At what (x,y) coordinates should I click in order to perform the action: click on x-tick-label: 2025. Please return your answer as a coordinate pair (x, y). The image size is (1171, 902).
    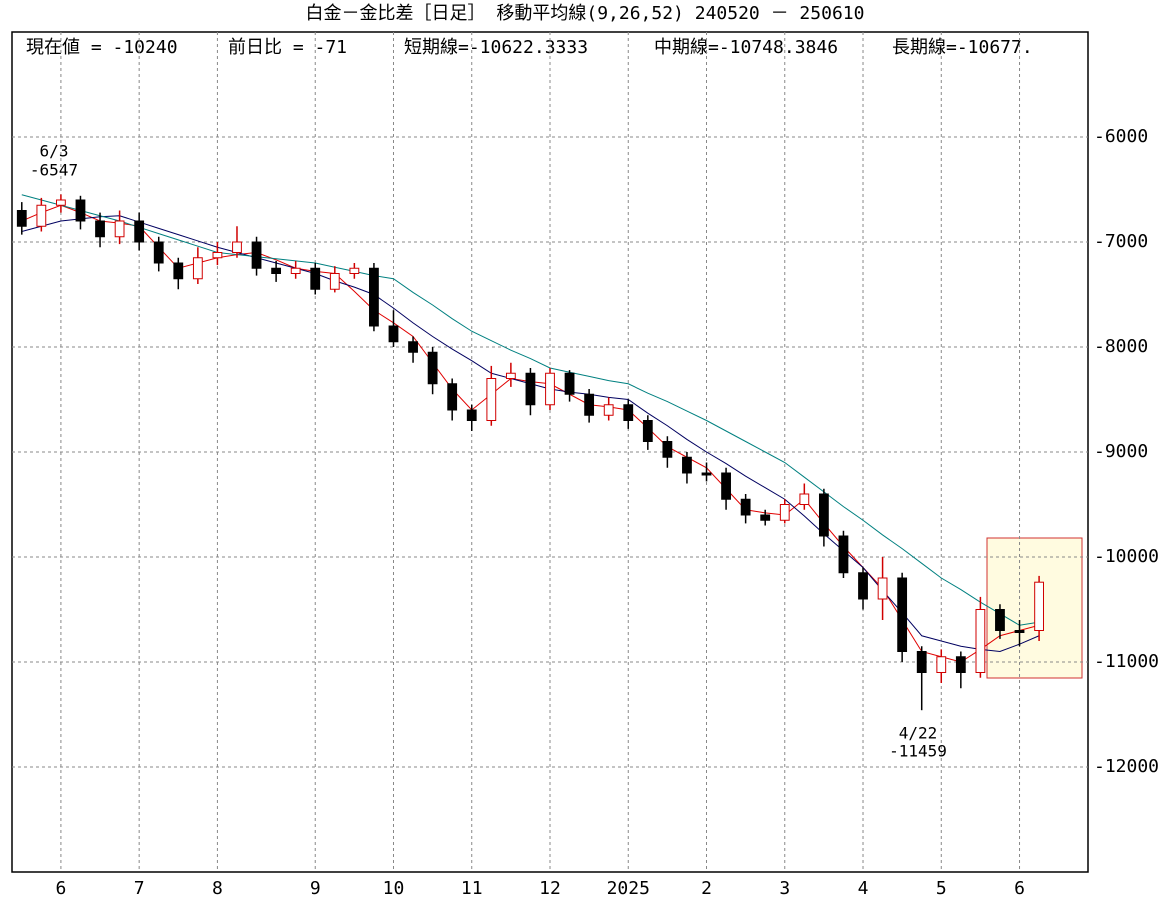
    Looking at the image, I should click on (628, 888).